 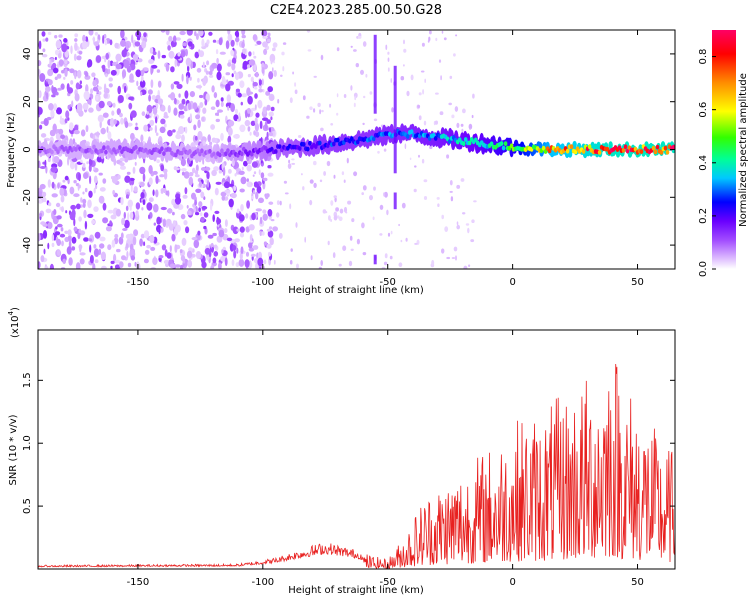 What do you see at coordinates (724, 149) in the screenshot?
I see `colorbar-gradient` at bounding box center [724, 149].